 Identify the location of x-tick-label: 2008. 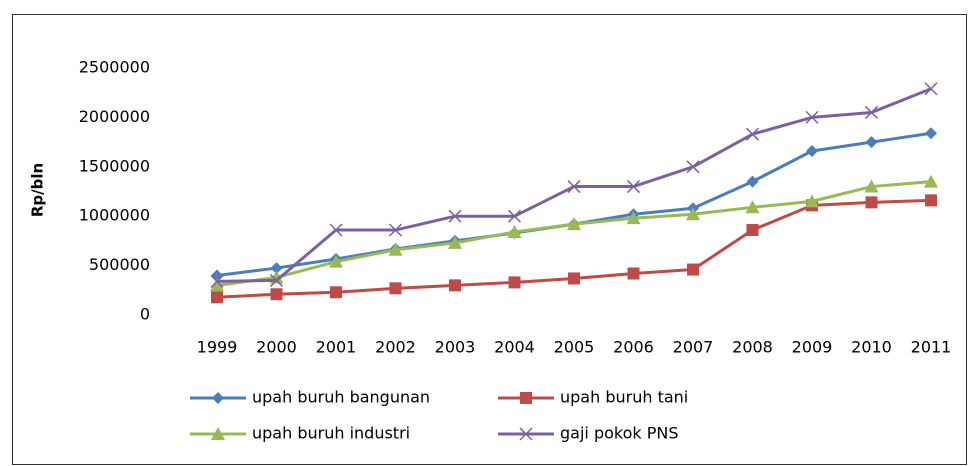
(752, 347).